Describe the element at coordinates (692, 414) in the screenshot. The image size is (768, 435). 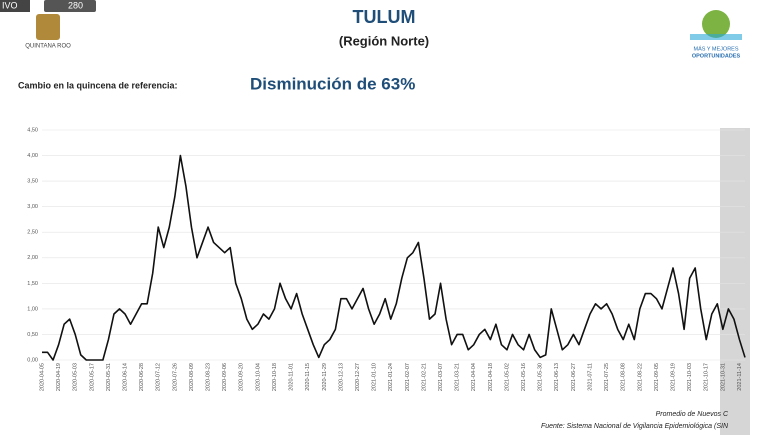
I see `footnote: Promedio de Nuevos C` at that location.